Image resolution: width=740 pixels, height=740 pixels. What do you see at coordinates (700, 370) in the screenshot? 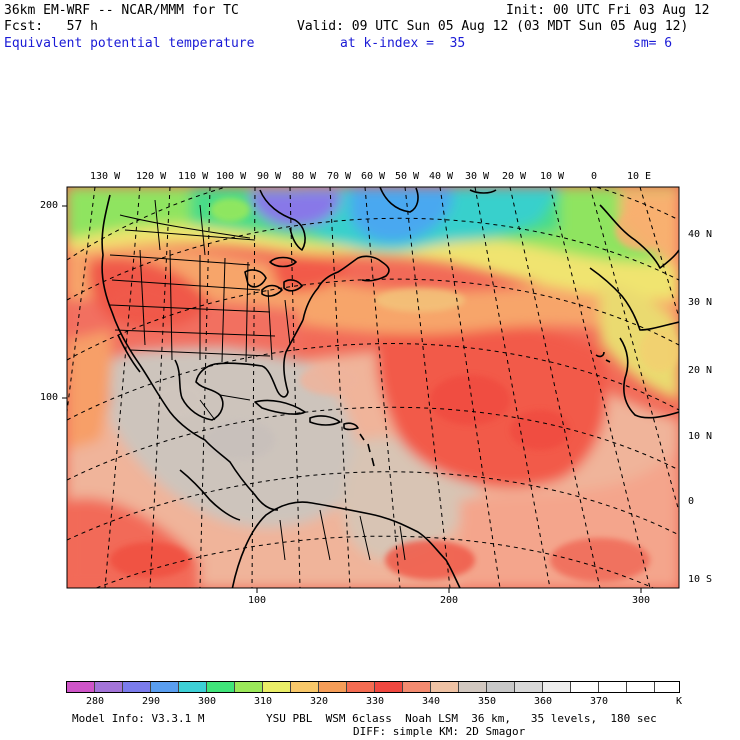
I see `lat-label: 20 N` at bounding box center [700, 370].